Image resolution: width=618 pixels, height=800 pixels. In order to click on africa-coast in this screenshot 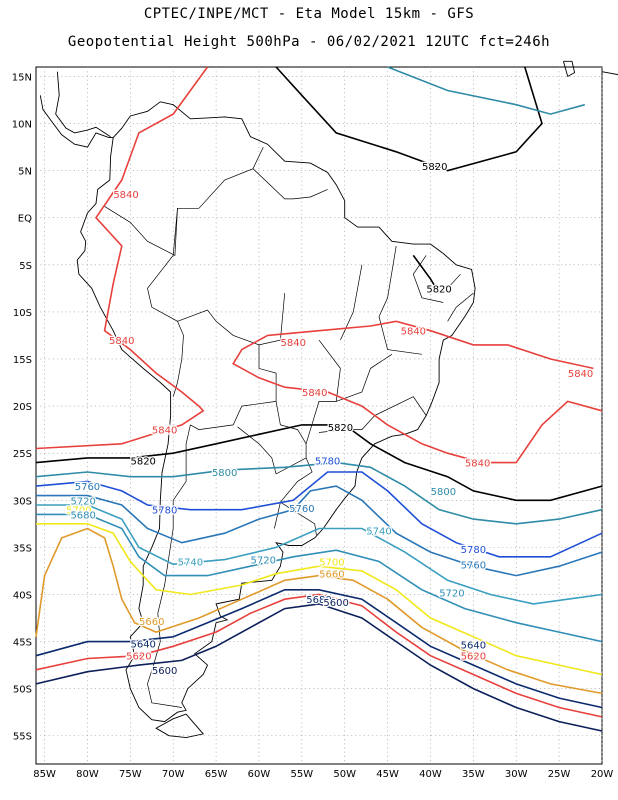, I will do `click(609, 73)`.